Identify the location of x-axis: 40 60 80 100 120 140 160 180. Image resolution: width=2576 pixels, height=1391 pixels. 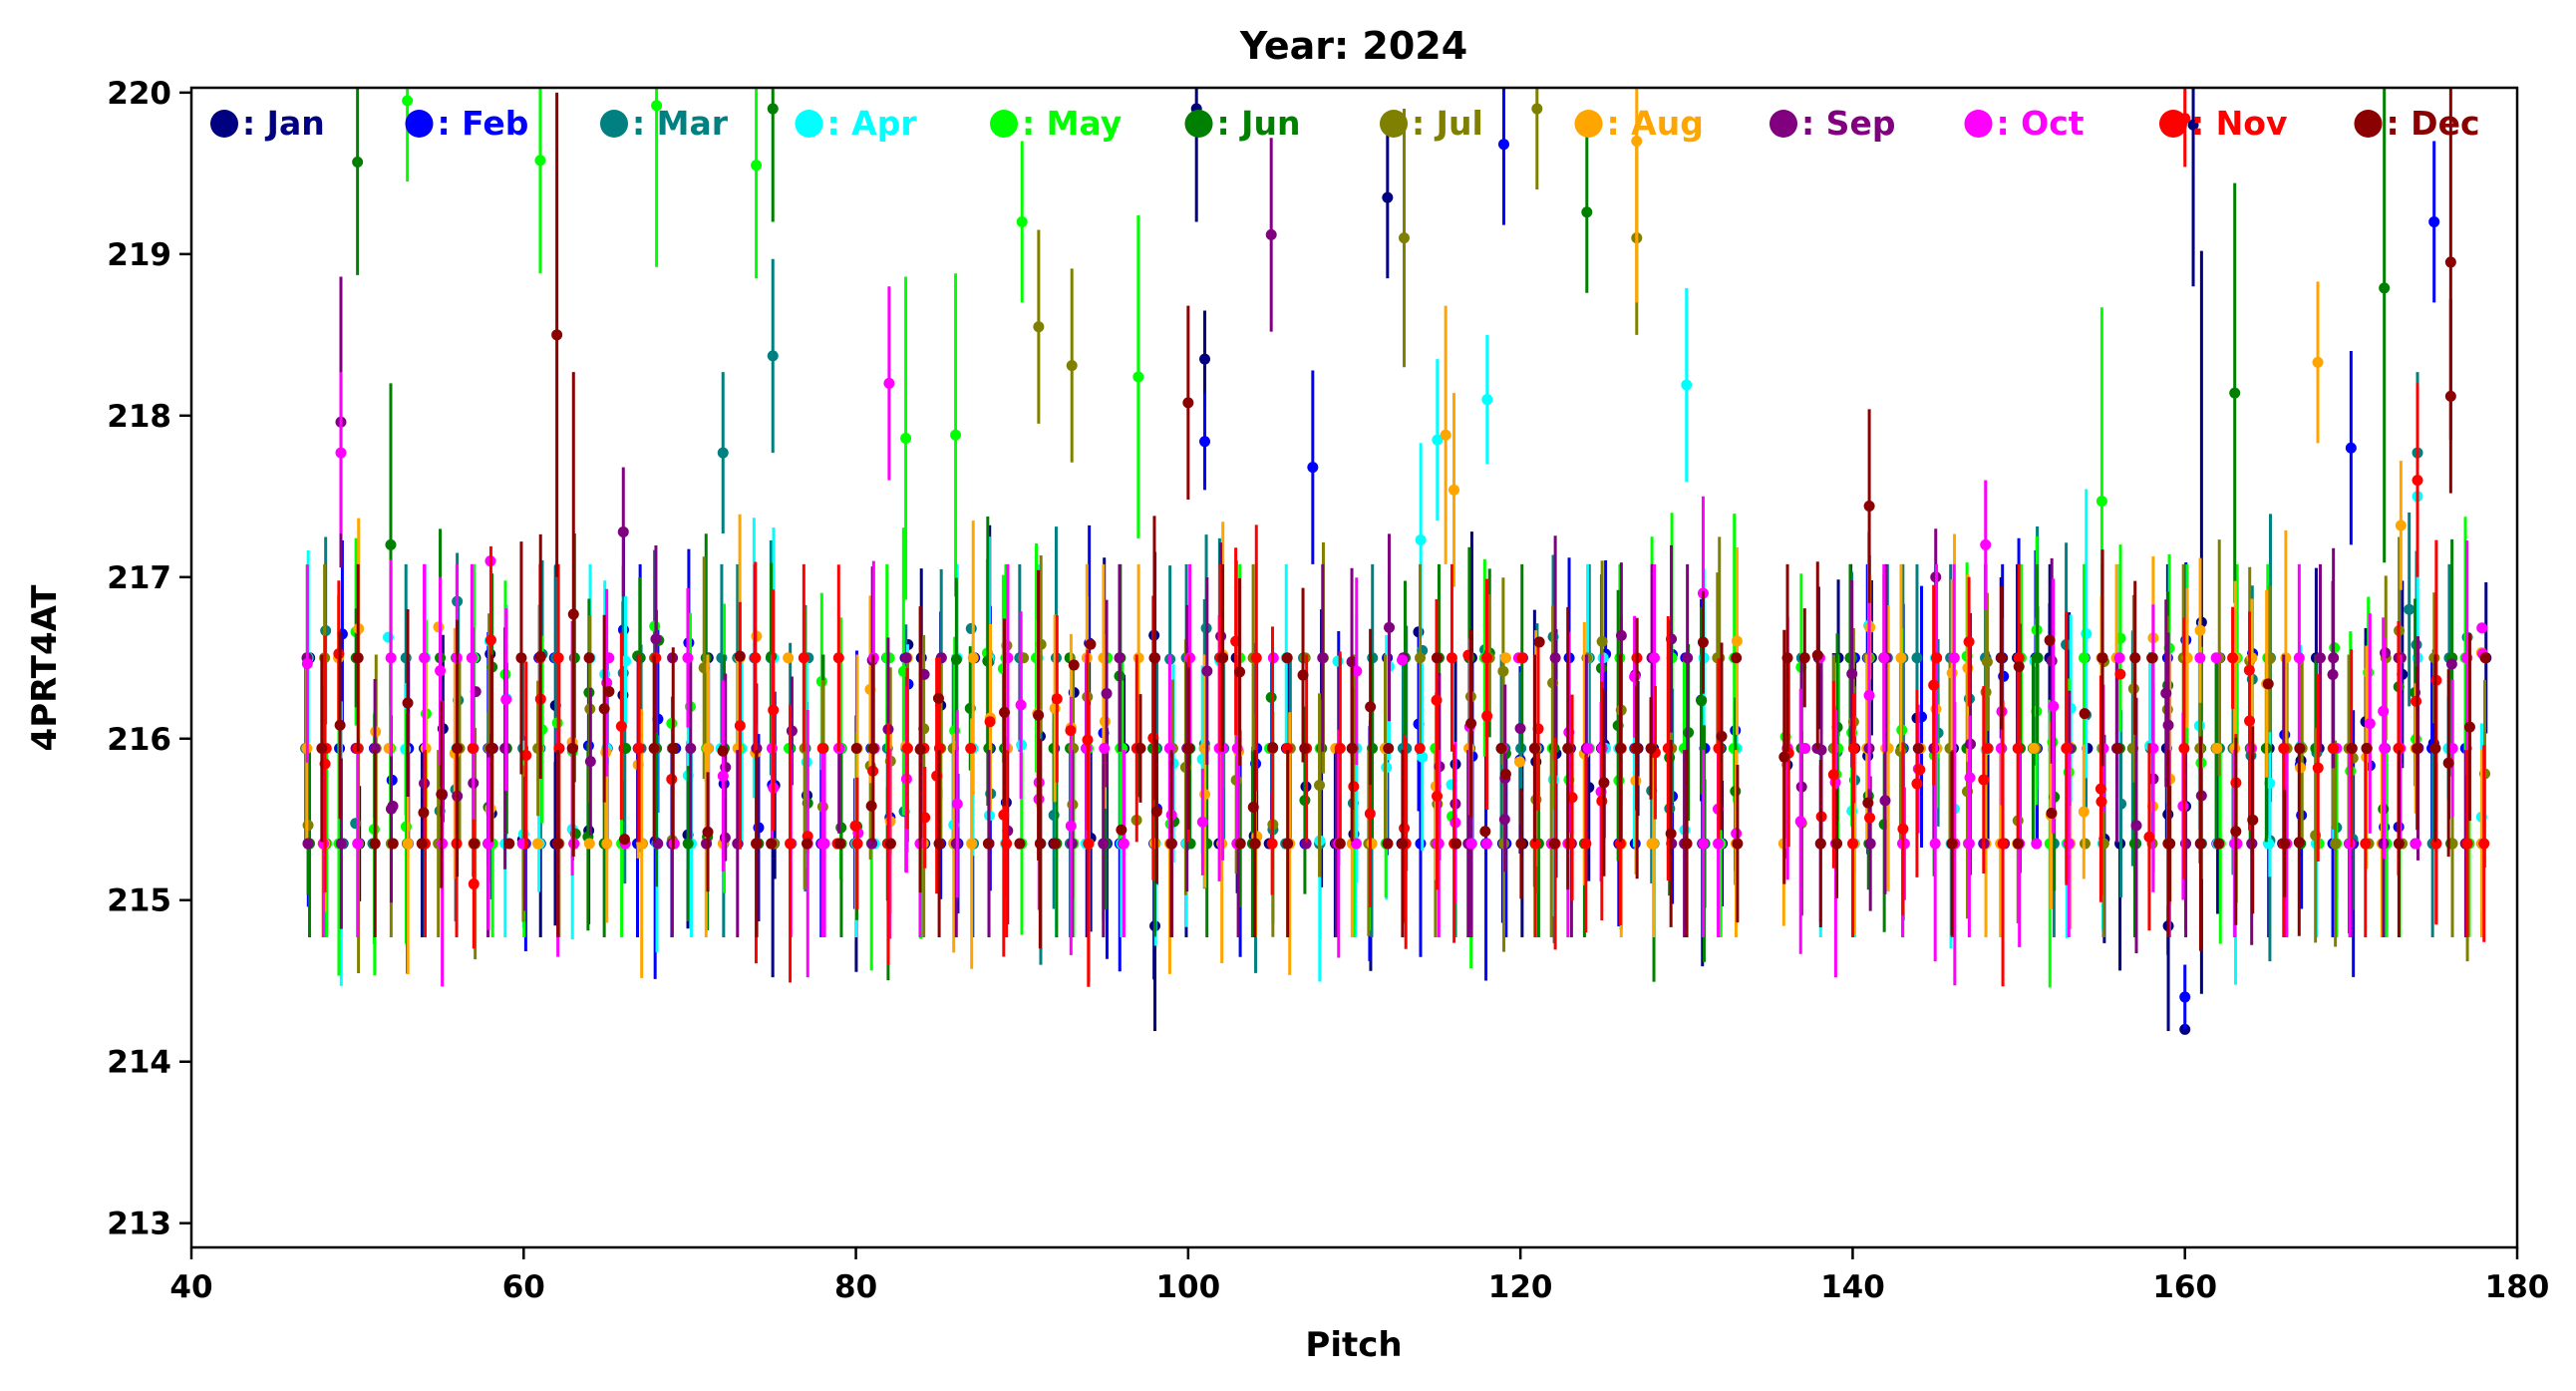
(1359, 1276).